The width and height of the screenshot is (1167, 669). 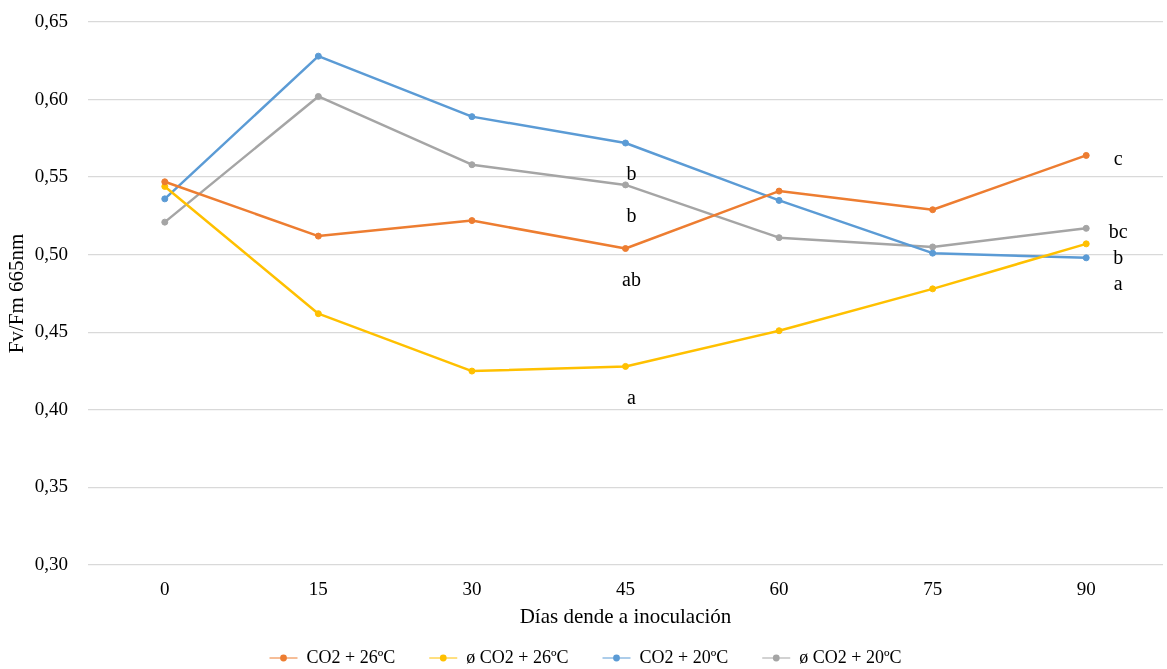 What do you see at coordinates (51, 20) in the screenshot?
I see `y-tick-label: 0,65` at bounding box center [51, 20].